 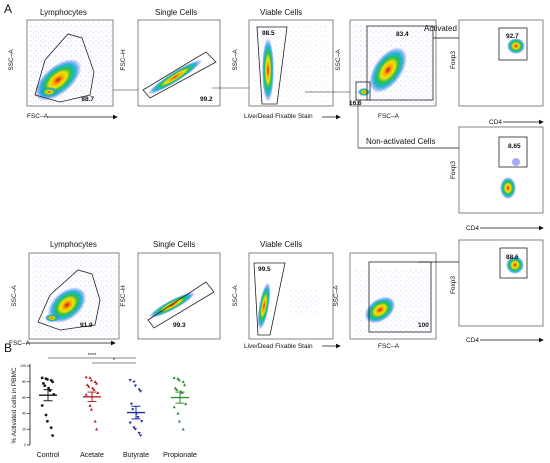 I want to click on bottom-activated-gate-value: 88.6, so click(x=512, y=257).